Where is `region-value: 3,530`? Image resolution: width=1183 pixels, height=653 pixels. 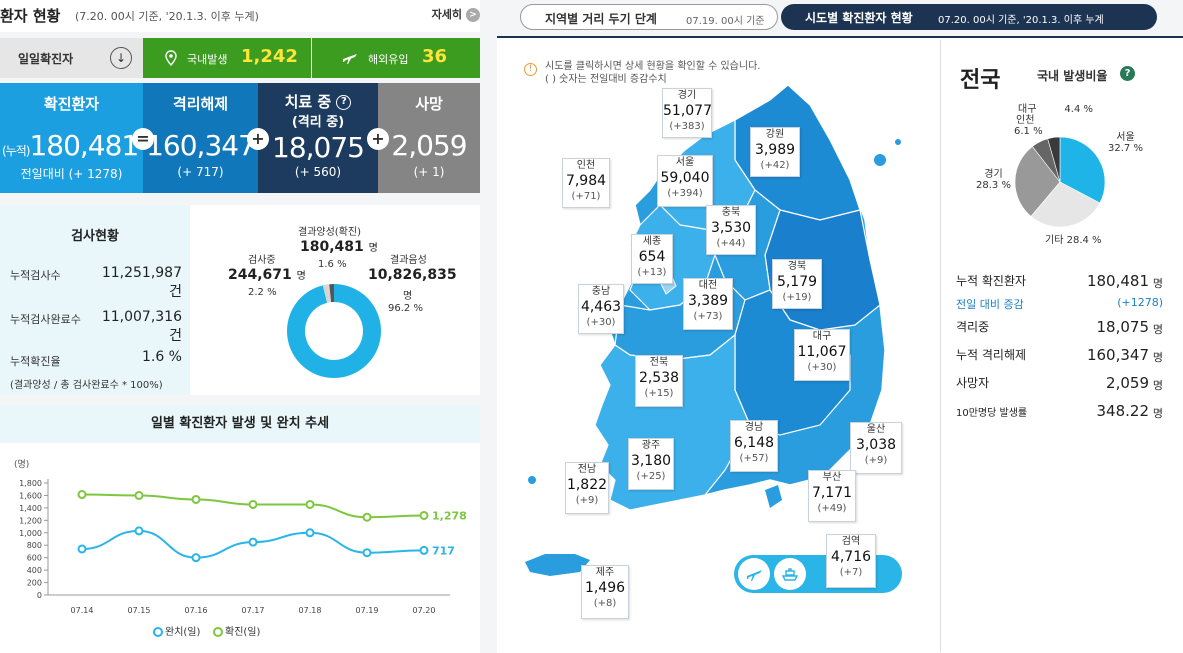
region-value: 3,530 is located at coordinates (731, 228).